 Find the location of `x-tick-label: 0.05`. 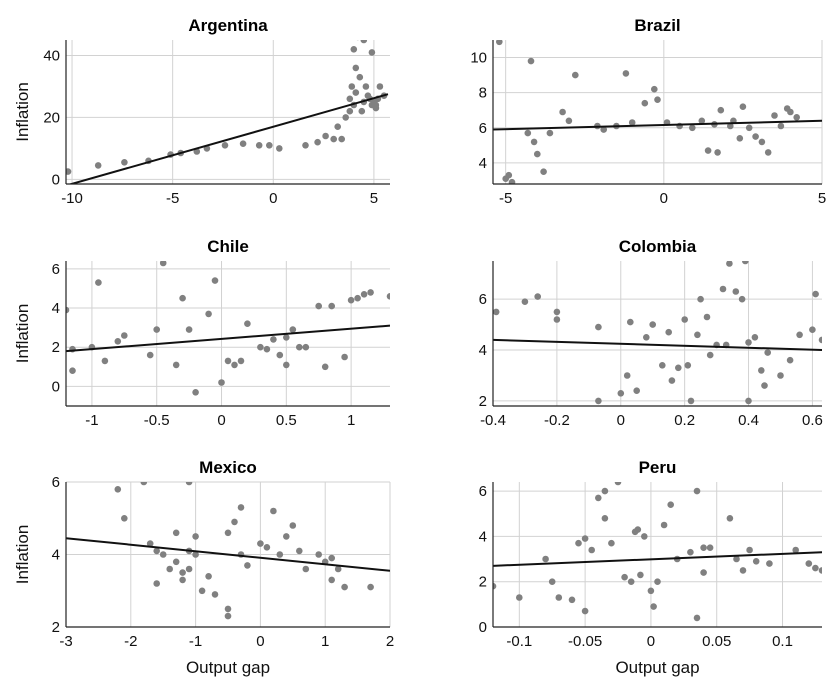

x-tick-label: 0.05 is located at coordinates (716, 641).